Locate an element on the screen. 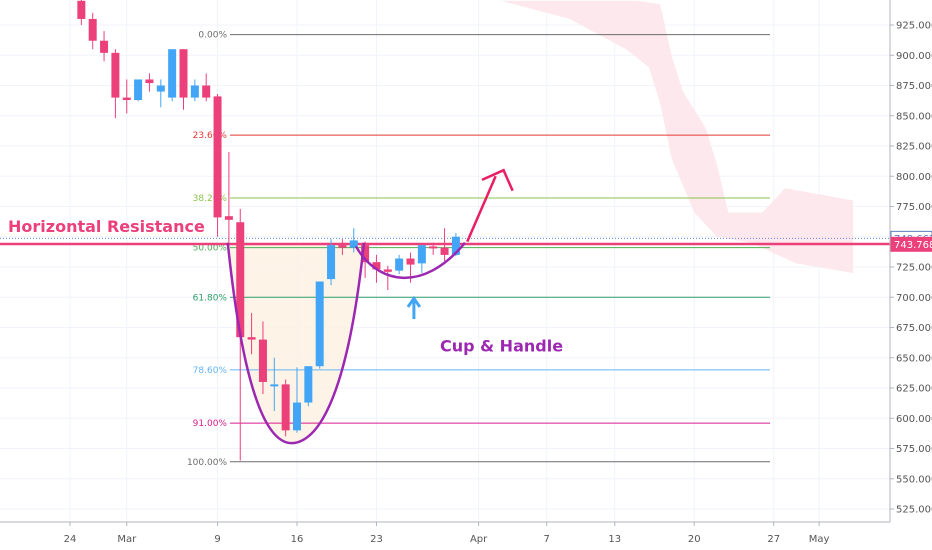 This screenshot has height=550, width=932. cup-curve is located at coordinates (296, 343).